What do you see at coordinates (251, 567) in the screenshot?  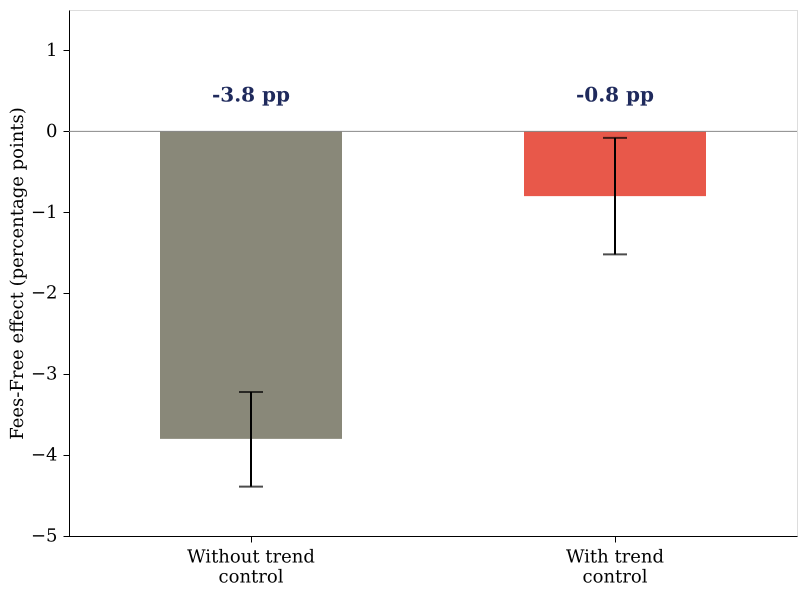 I see `x-tick-label: Without trend control` at bounding box center [251, 567].